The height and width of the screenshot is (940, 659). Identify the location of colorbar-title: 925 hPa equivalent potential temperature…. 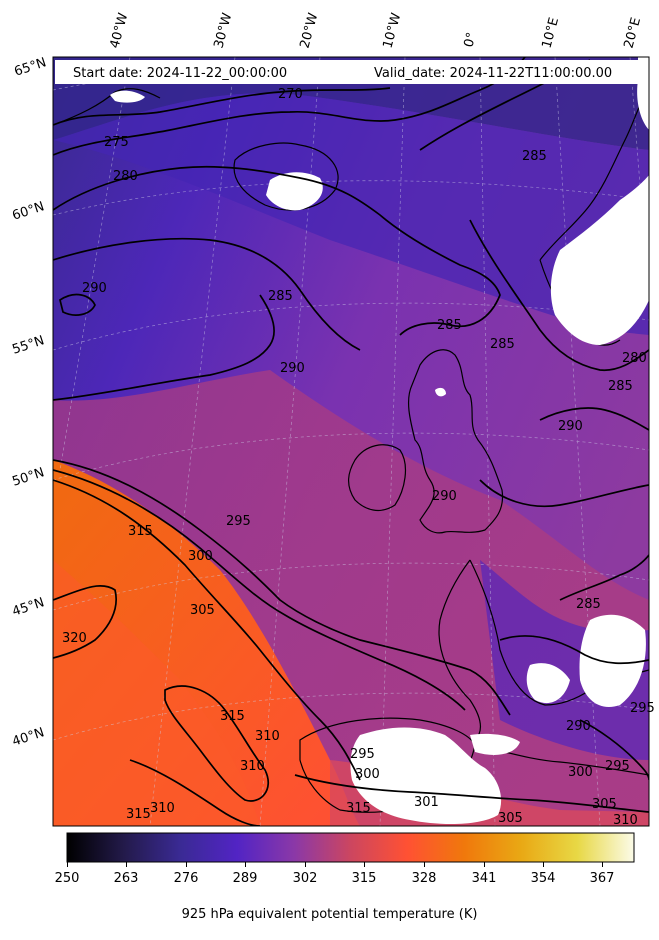
(329, 914).